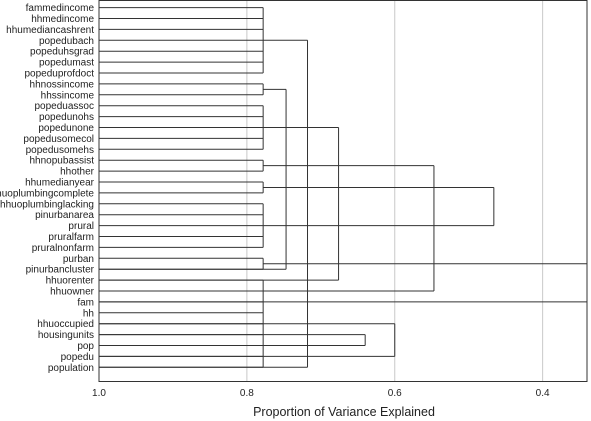 The width and height of the screenshot is (591, 421). What do you see at coordinates (71, 368) in the screenshot?
I see `leaf-label: population` at bounding box center [71, 368].